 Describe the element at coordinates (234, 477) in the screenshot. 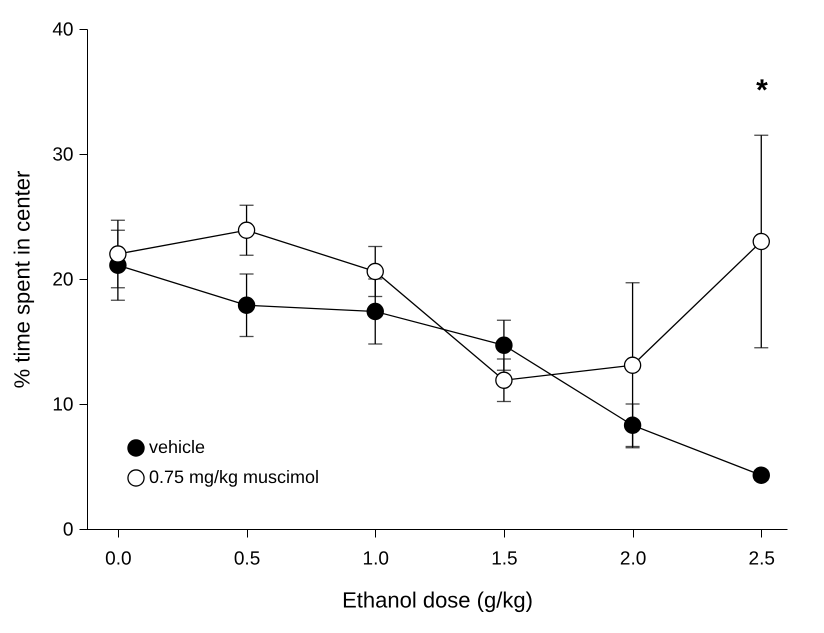

I see `legend-label: 0.75 mg/kg muscimol` at that location.